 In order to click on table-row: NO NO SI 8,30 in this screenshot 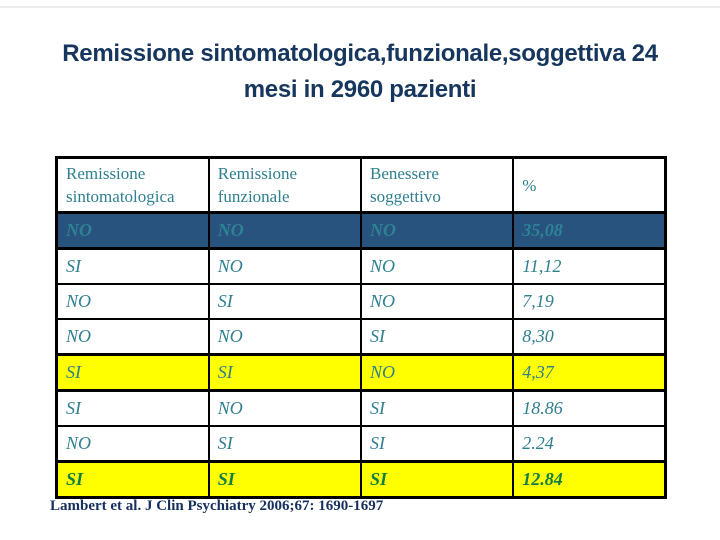, I will do `click(361, 337)`.